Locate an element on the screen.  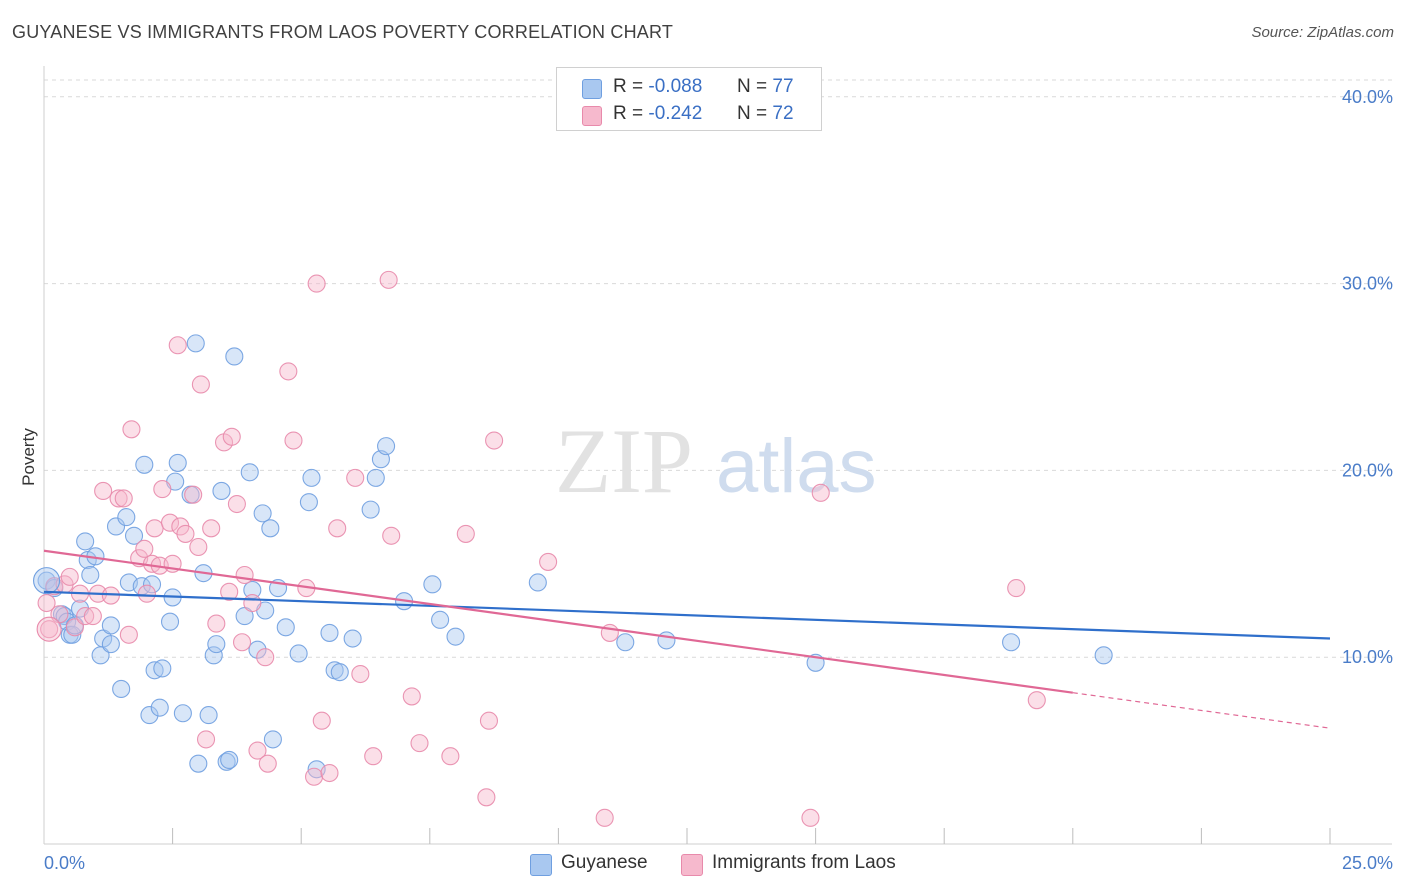
legend-n-laos: N = 72 is located at coordinates (765, 114).